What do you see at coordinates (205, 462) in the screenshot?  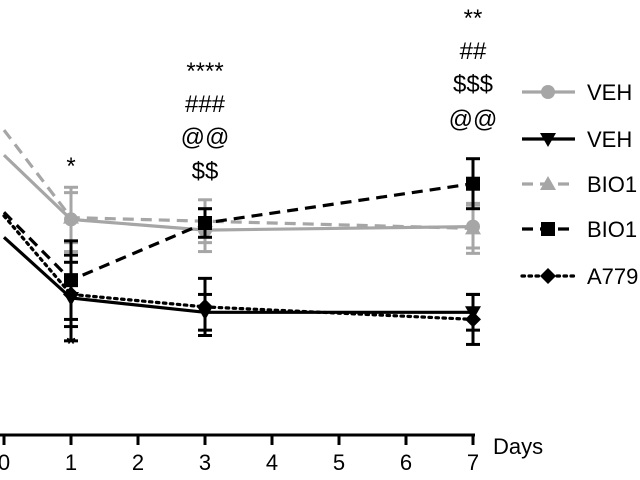 I see `x-tick-label: 3` at bounding box center [205, 462].